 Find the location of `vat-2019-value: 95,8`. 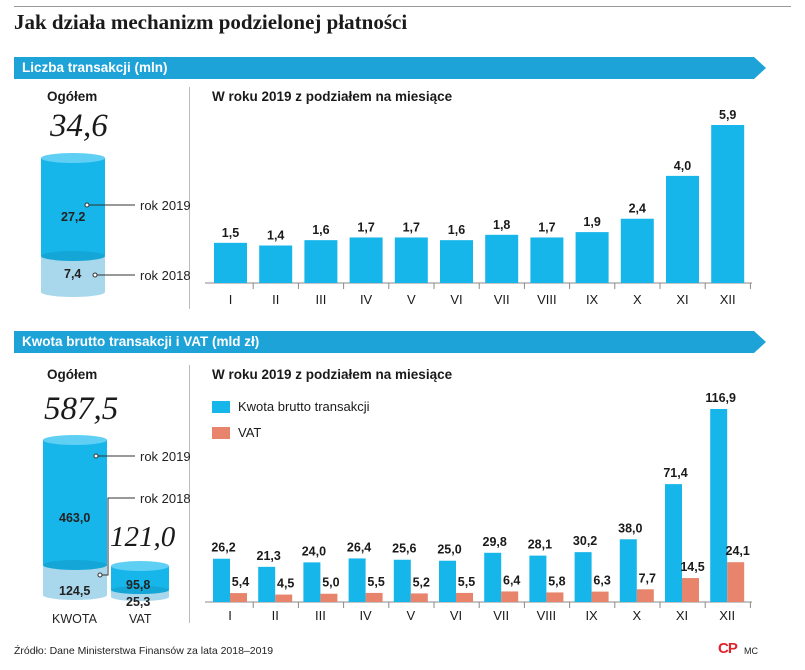

vat-2019-value: 95,8 is located at coordinates (138, 585).